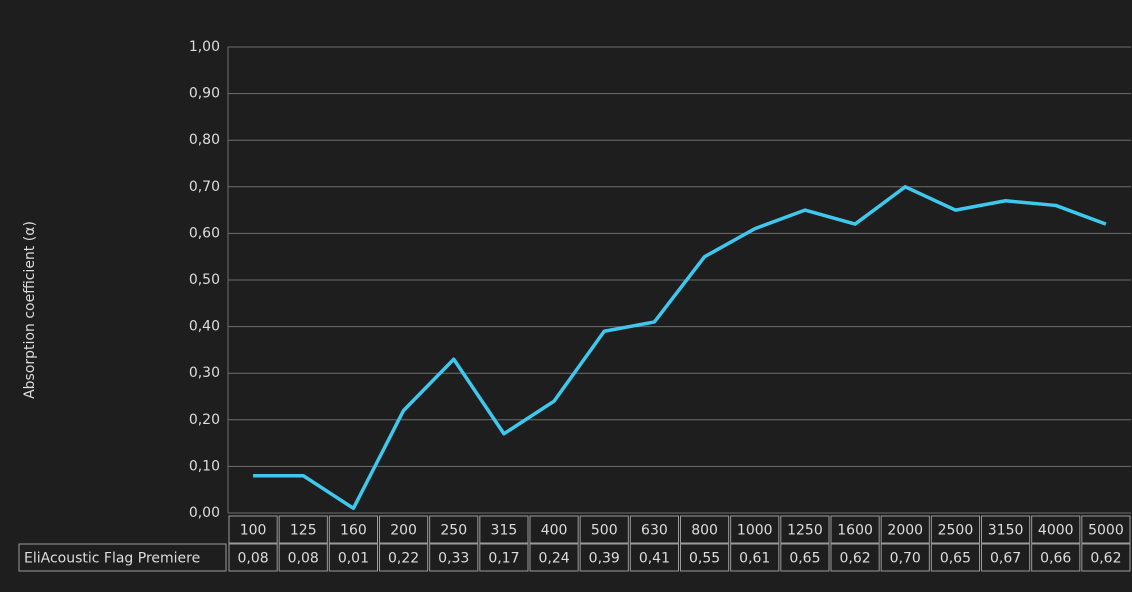 The image size is (1132, 592). I want to click on y-tick-label: 0,40, so click(204, 327).